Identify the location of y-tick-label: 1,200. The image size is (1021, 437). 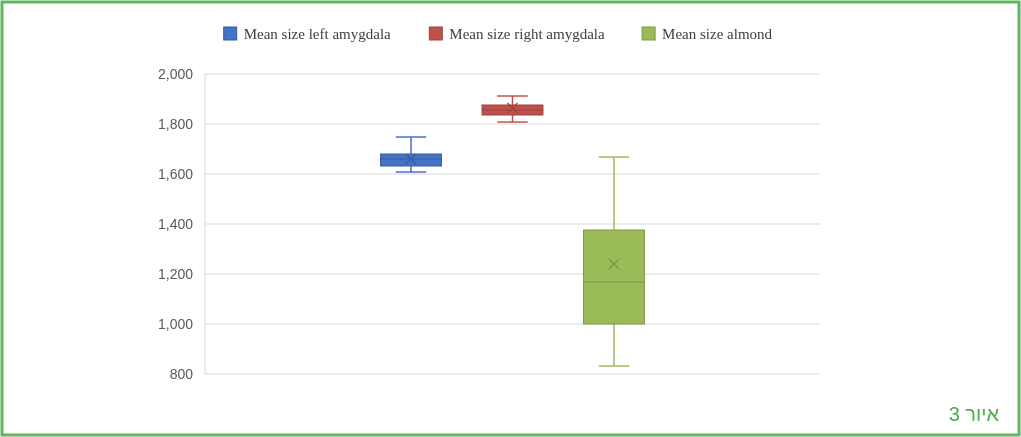
(175, 273).